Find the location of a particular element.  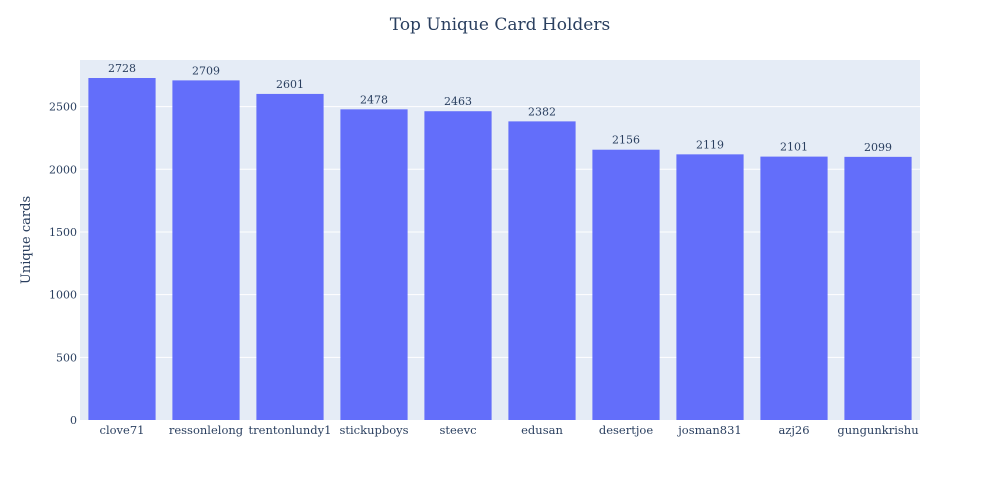

data-label: 2156 is located at coordinates (626, 140).